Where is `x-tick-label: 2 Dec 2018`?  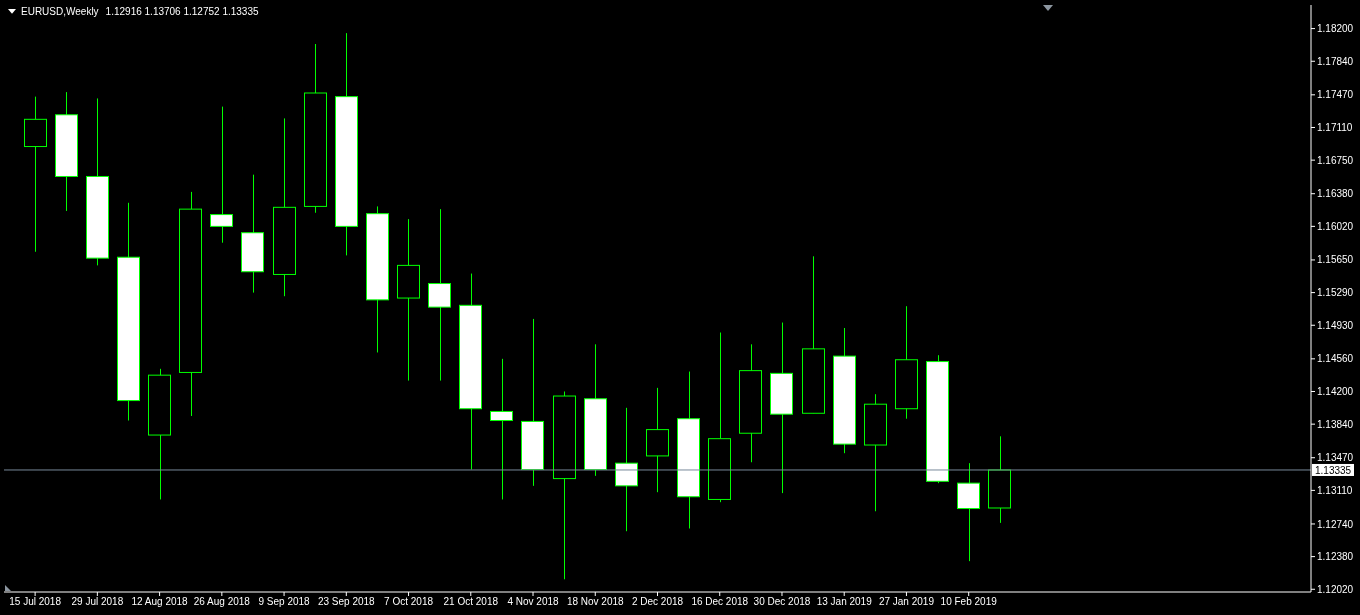 x-tick-label: 2 Dec 2018 is located at coordinates (657, 602).